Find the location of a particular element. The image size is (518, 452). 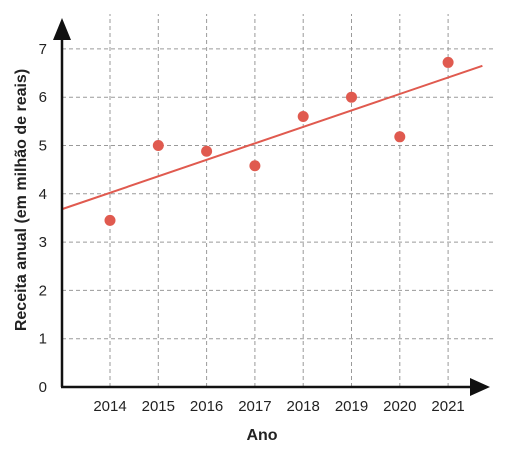

y-axis-title: Receita anual (em milhão de reais) is located at coordinates (21, 200).